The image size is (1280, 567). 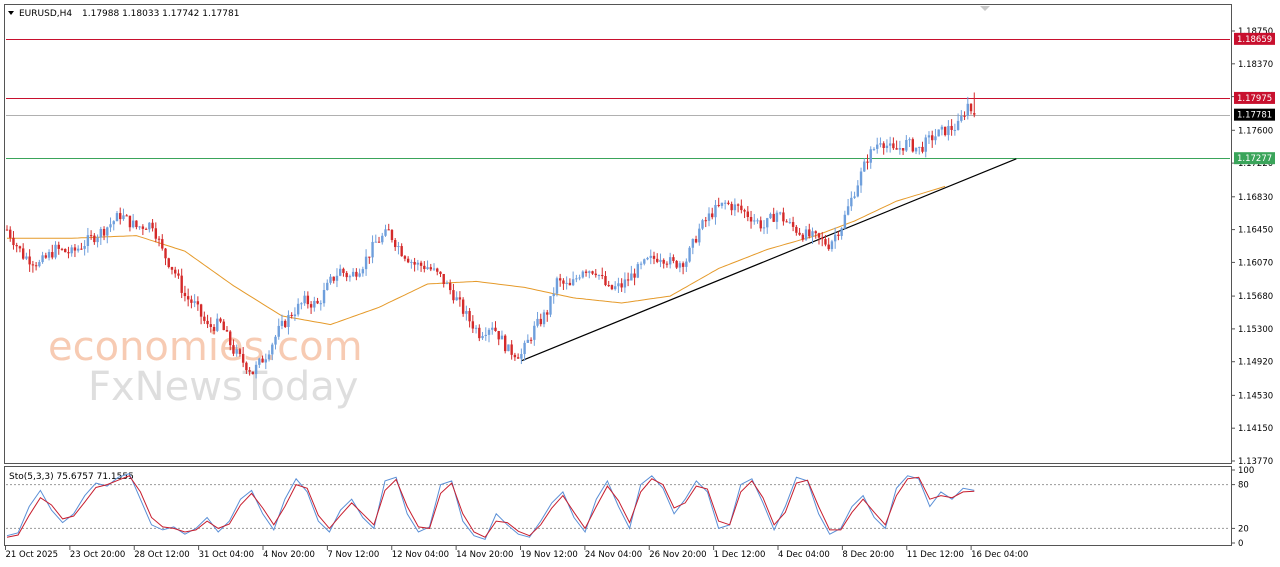 I want to click on y-axis-label: 1.14920, so click(x=1255, y=363).